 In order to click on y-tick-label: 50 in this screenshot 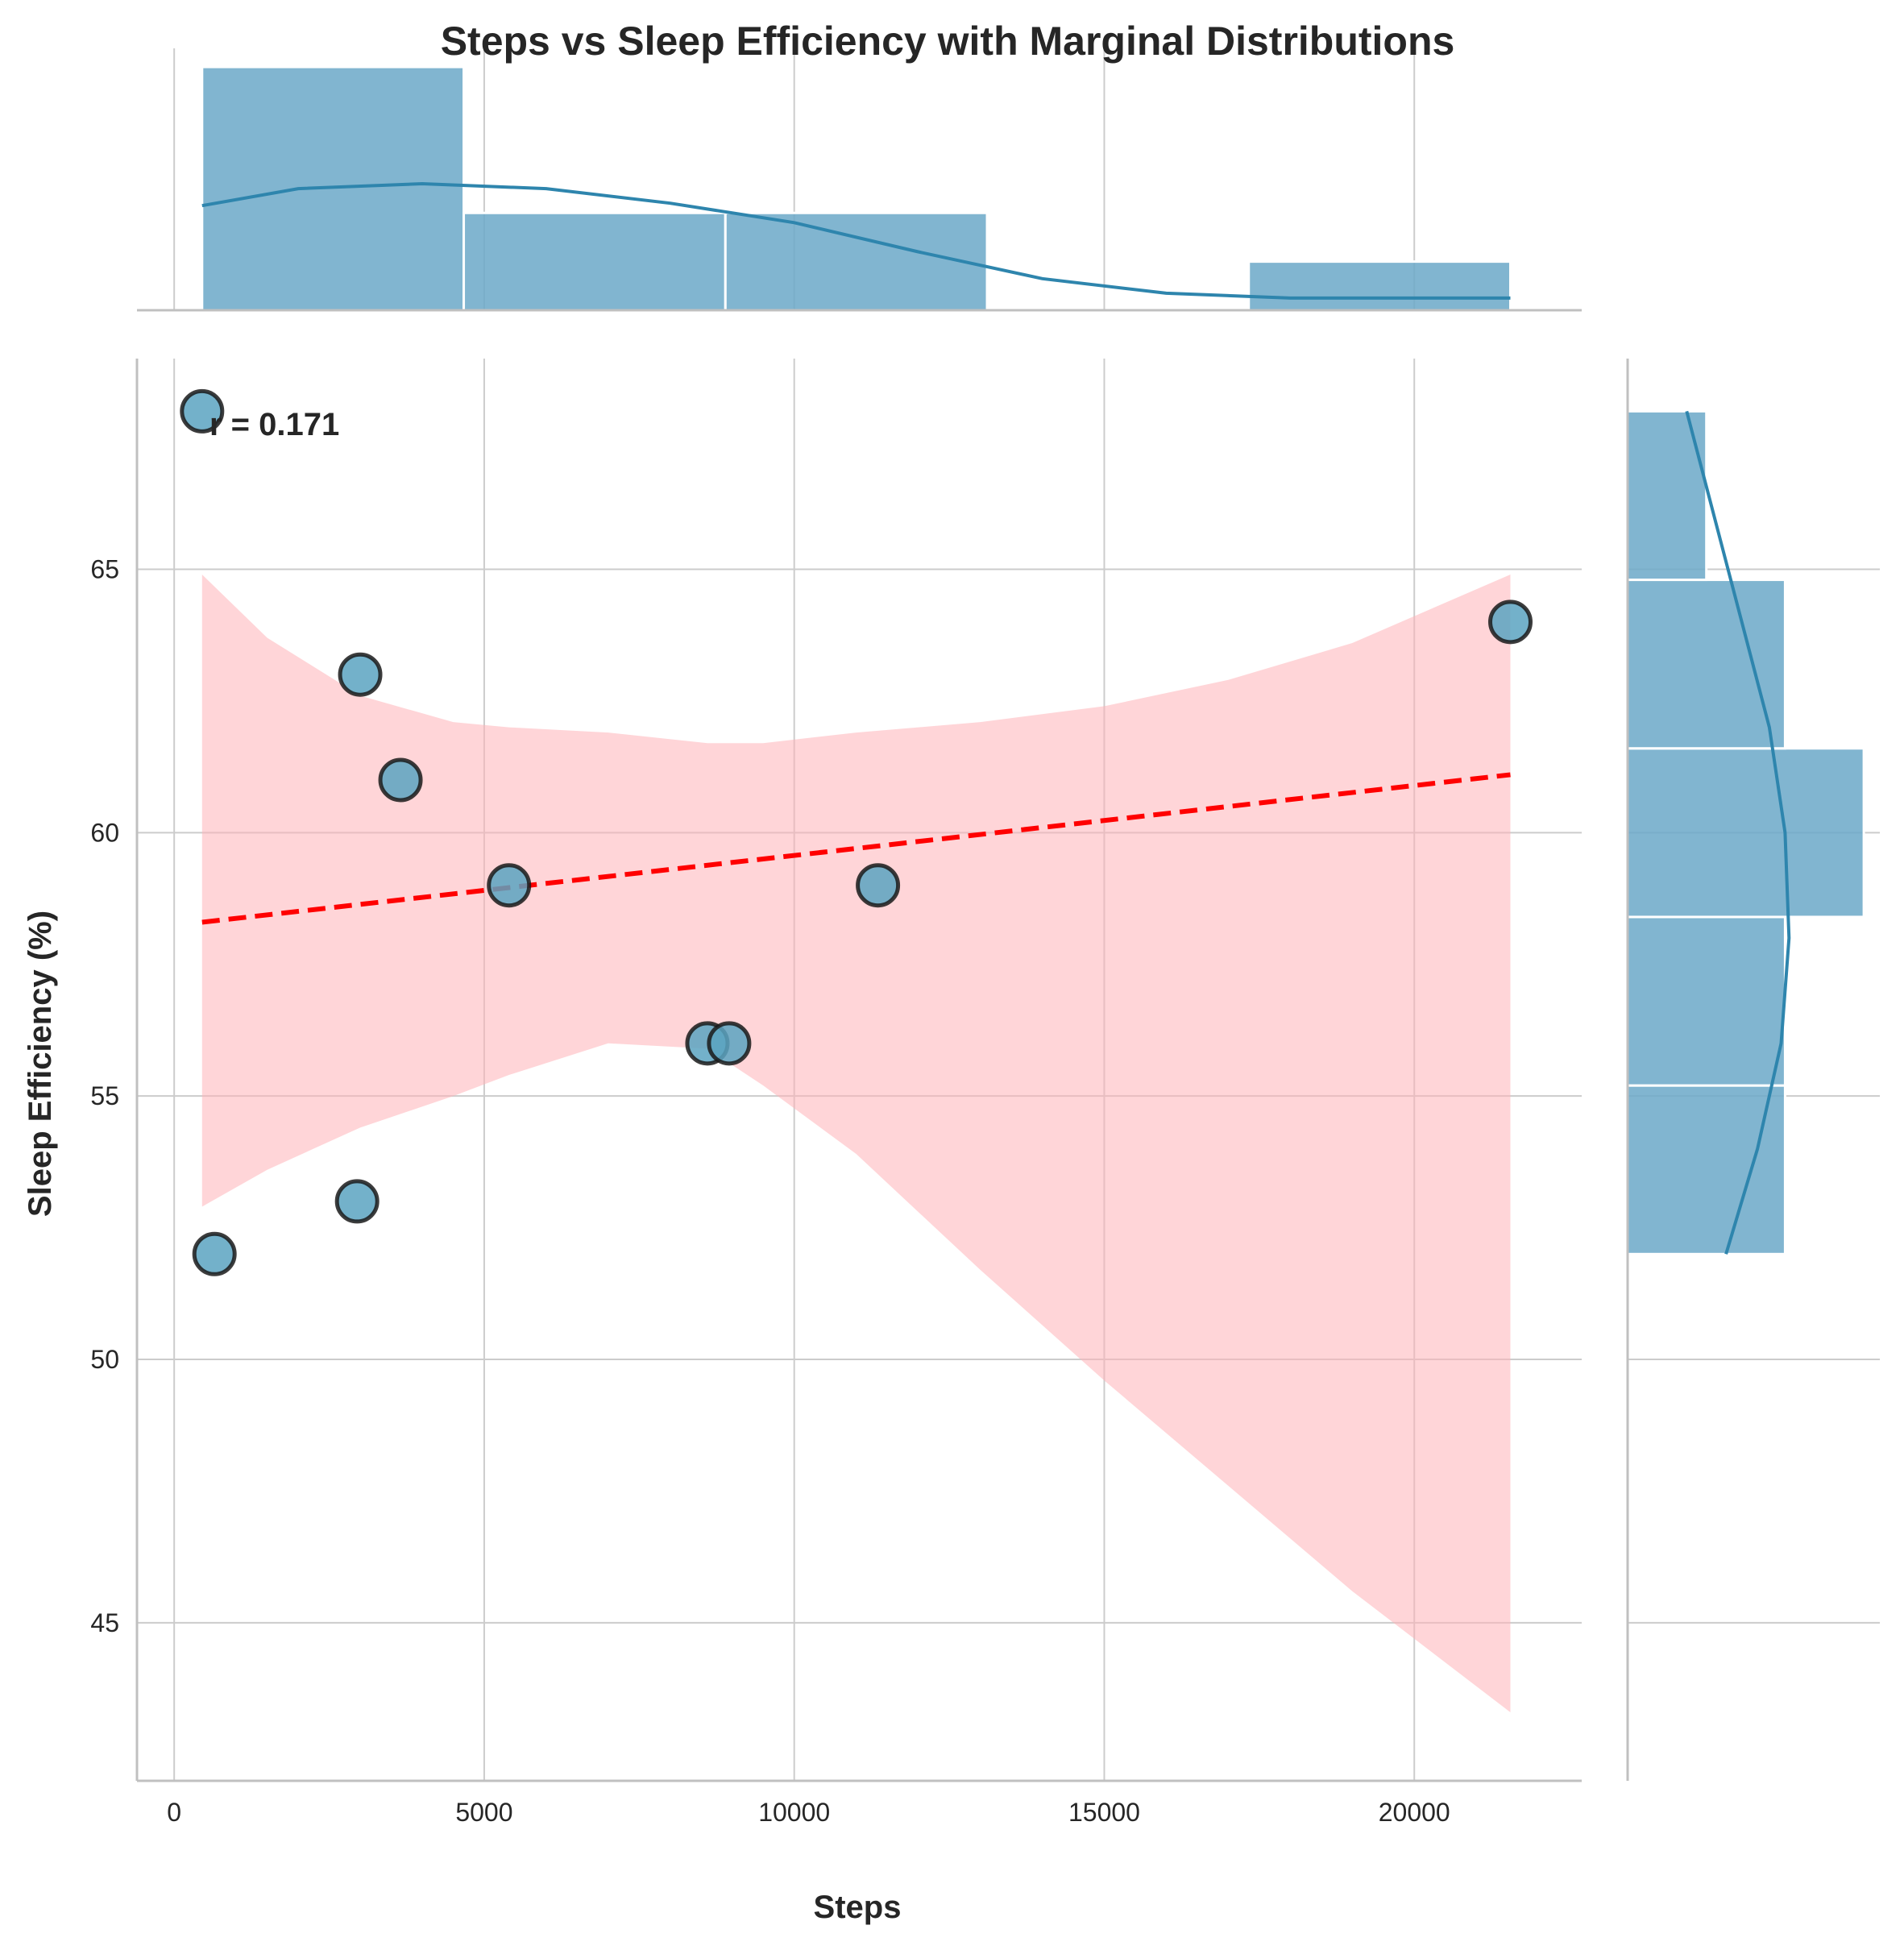, I will do `click(104, 1360)`.